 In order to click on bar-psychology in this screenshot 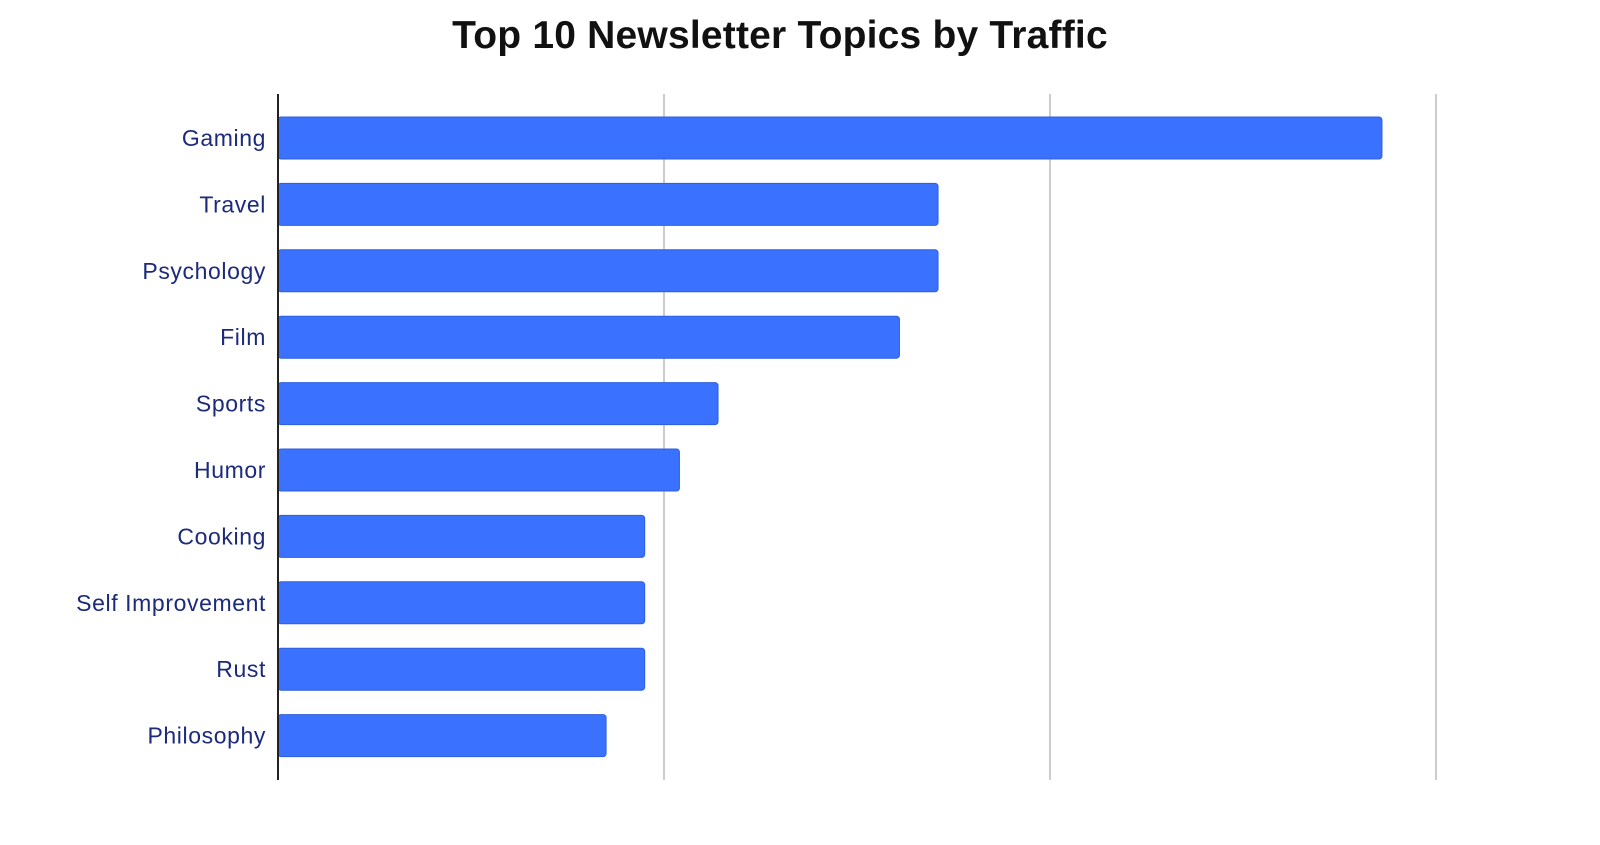, I will do `click(608, 271)`.